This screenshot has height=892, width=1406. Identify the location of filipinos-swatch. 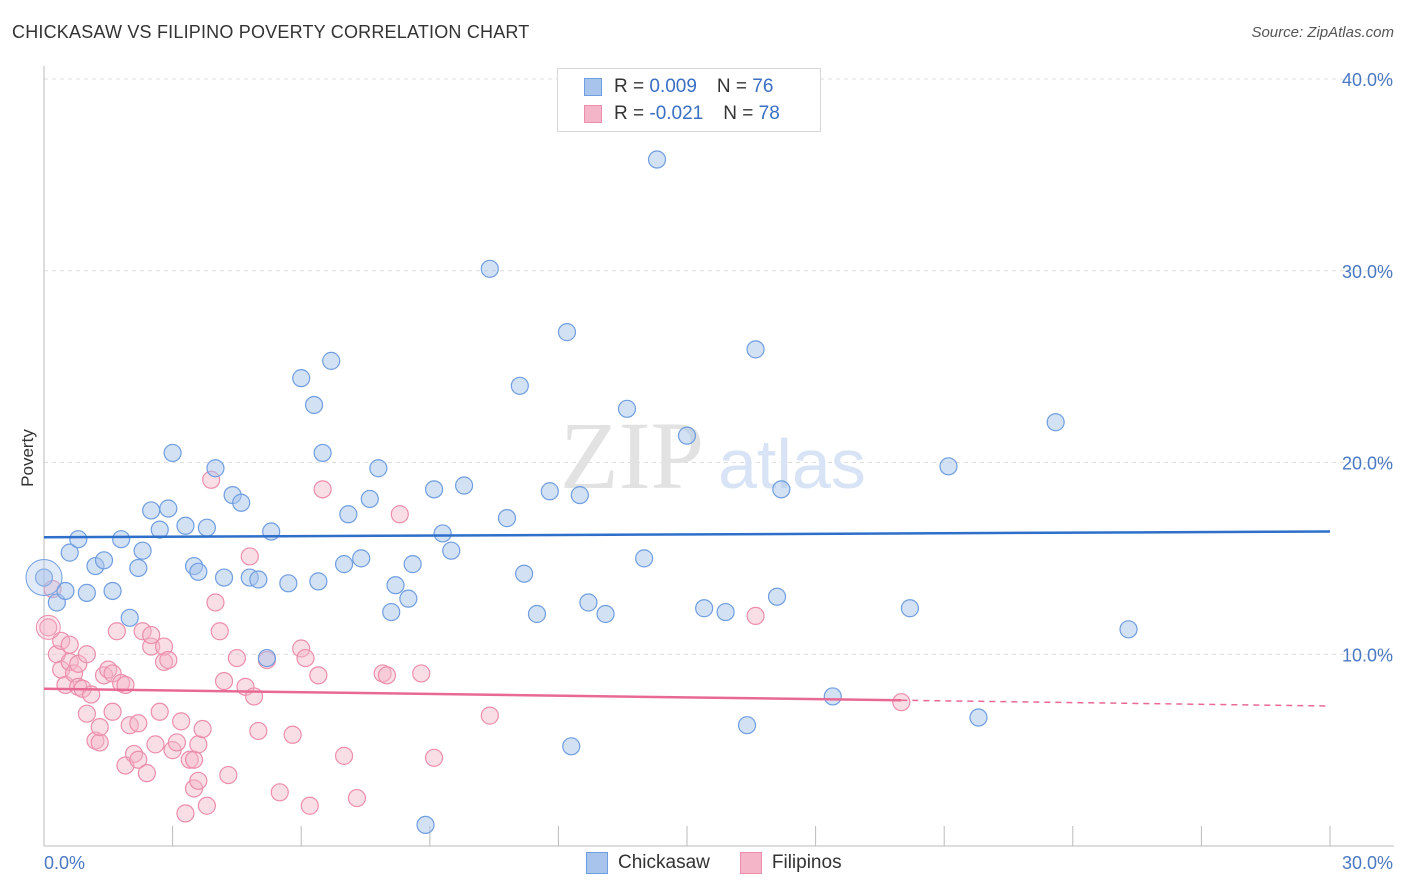
(750, 863).